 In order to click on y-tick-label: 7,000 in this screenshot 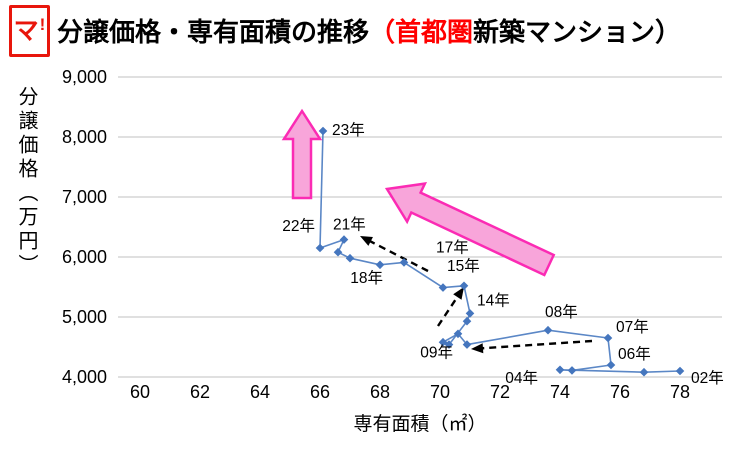, I will do `click(84, 197)`.